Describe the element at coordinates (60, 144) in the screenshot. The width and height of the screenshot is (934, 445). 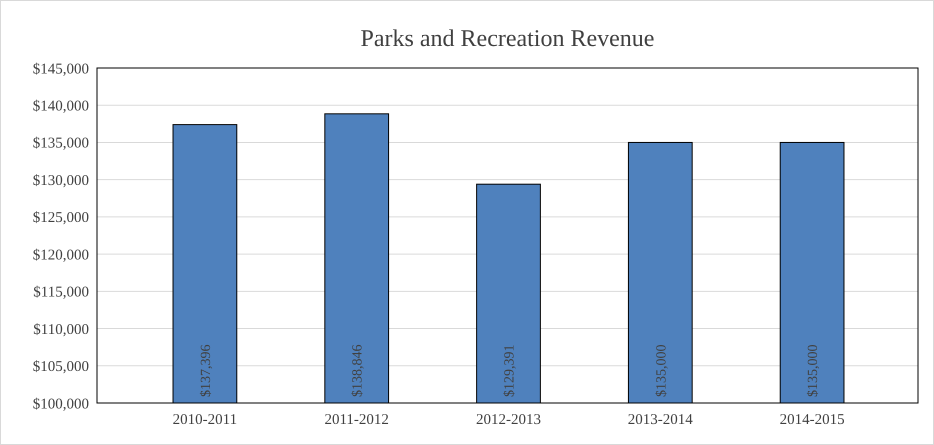
I see `y-tick-label: $135,000` at that location.